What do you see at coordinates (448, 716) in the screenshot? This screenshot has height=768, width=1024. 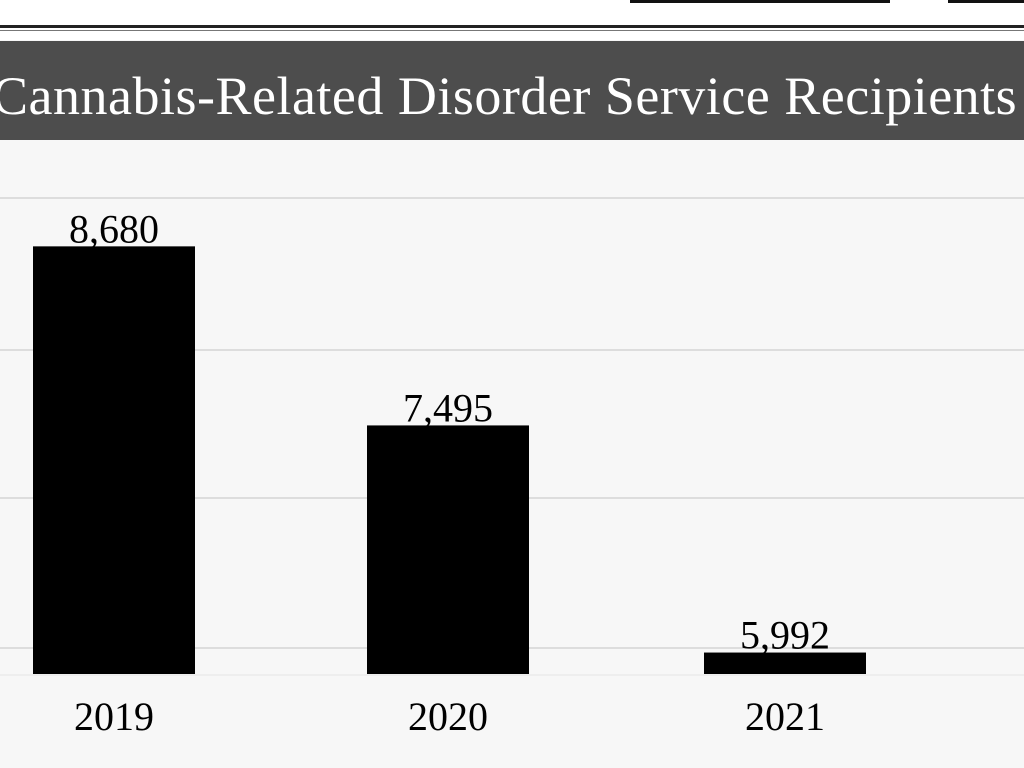 I see `x-tick-label: 2020` at bounding box center [448, 716].